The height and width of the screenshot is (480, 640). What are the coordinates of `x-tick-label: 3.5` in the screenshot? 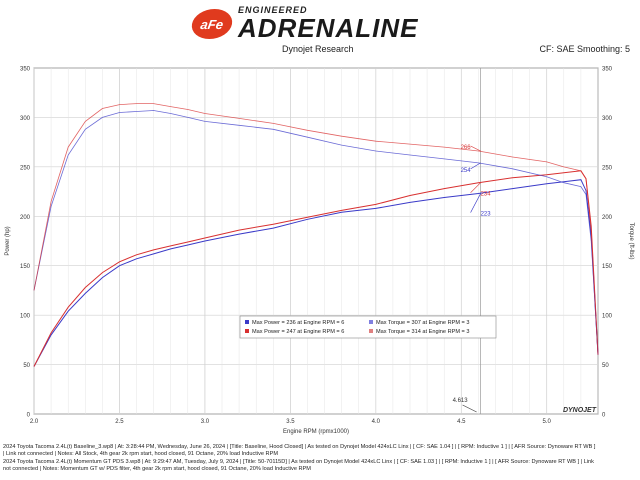 It's located at (290, 422).